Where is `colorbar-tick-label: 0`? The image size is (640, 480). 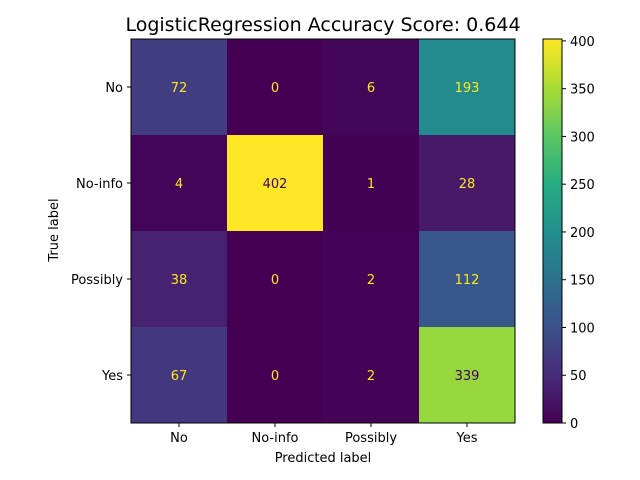
colorbar-tick-label: 0 is located at coordinates (574, 424).